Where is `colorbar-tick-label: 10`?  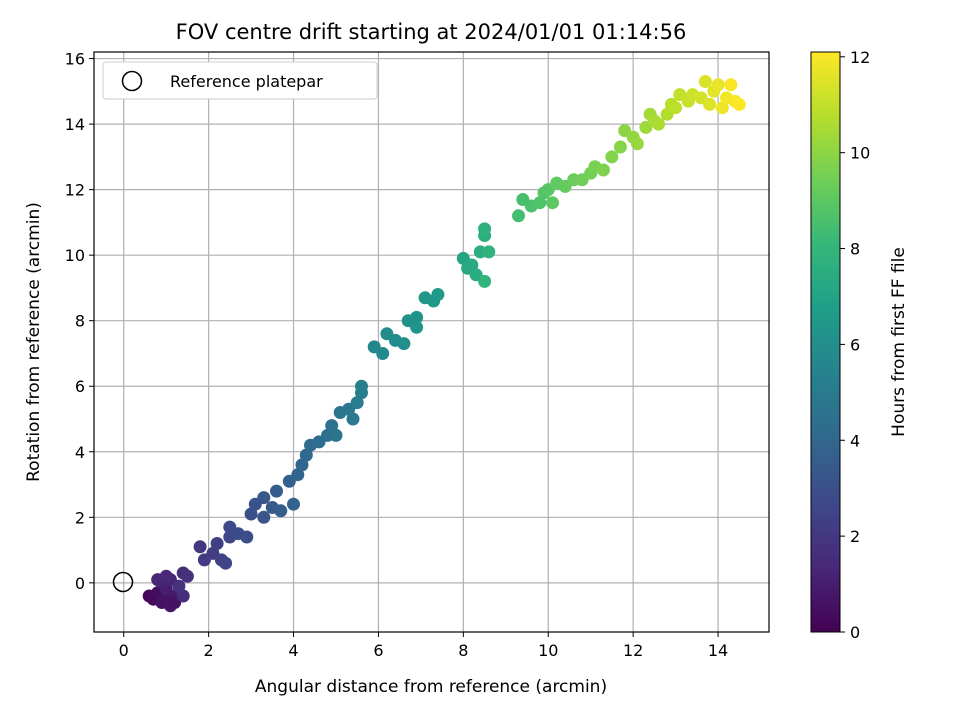 colorbar-tick-label: 10 is located at coordinates (860, 153).